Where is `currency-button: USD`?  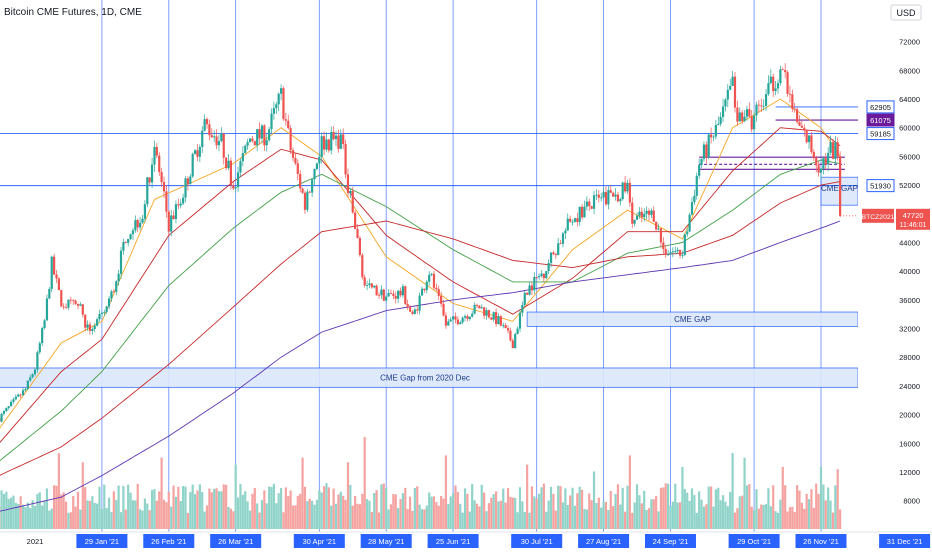
currency-button: USD is located at coordinates (906, 12).